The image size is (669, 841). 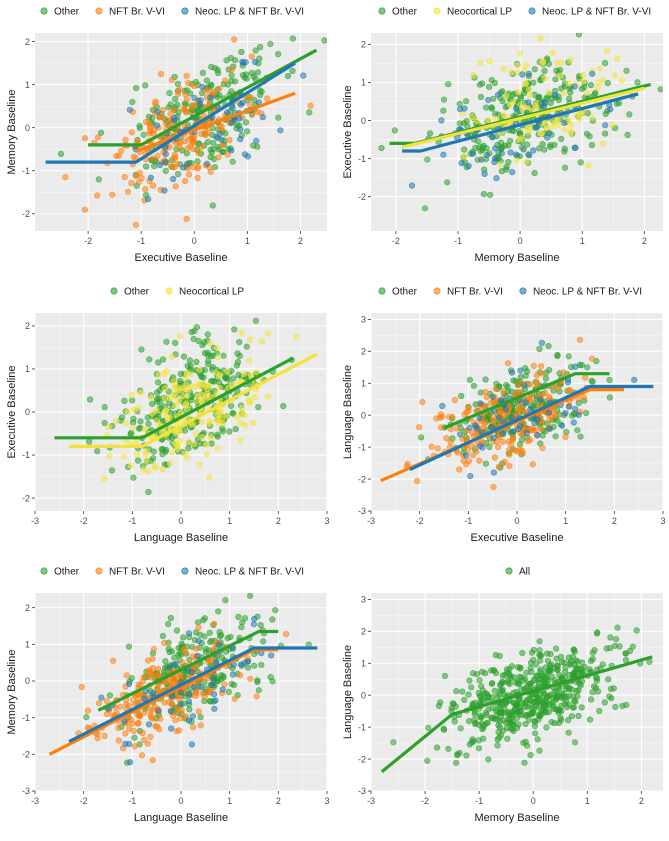 I want to click on y-tick-label: 2, so click(x=27, y=608).